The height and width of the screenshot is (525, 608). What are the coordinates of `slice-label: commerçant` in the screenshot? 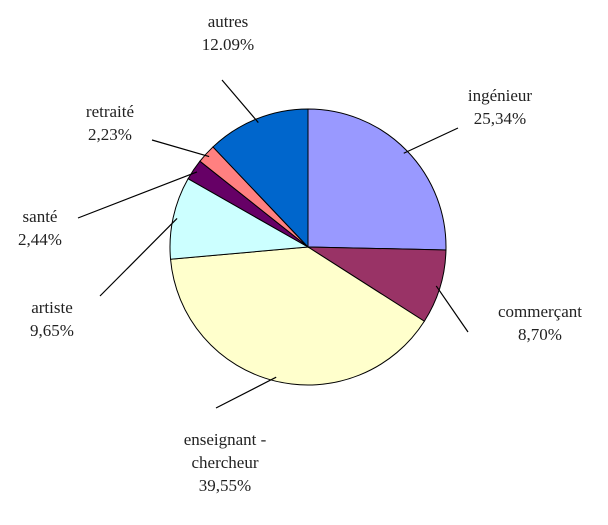 It's located at (539, 311).